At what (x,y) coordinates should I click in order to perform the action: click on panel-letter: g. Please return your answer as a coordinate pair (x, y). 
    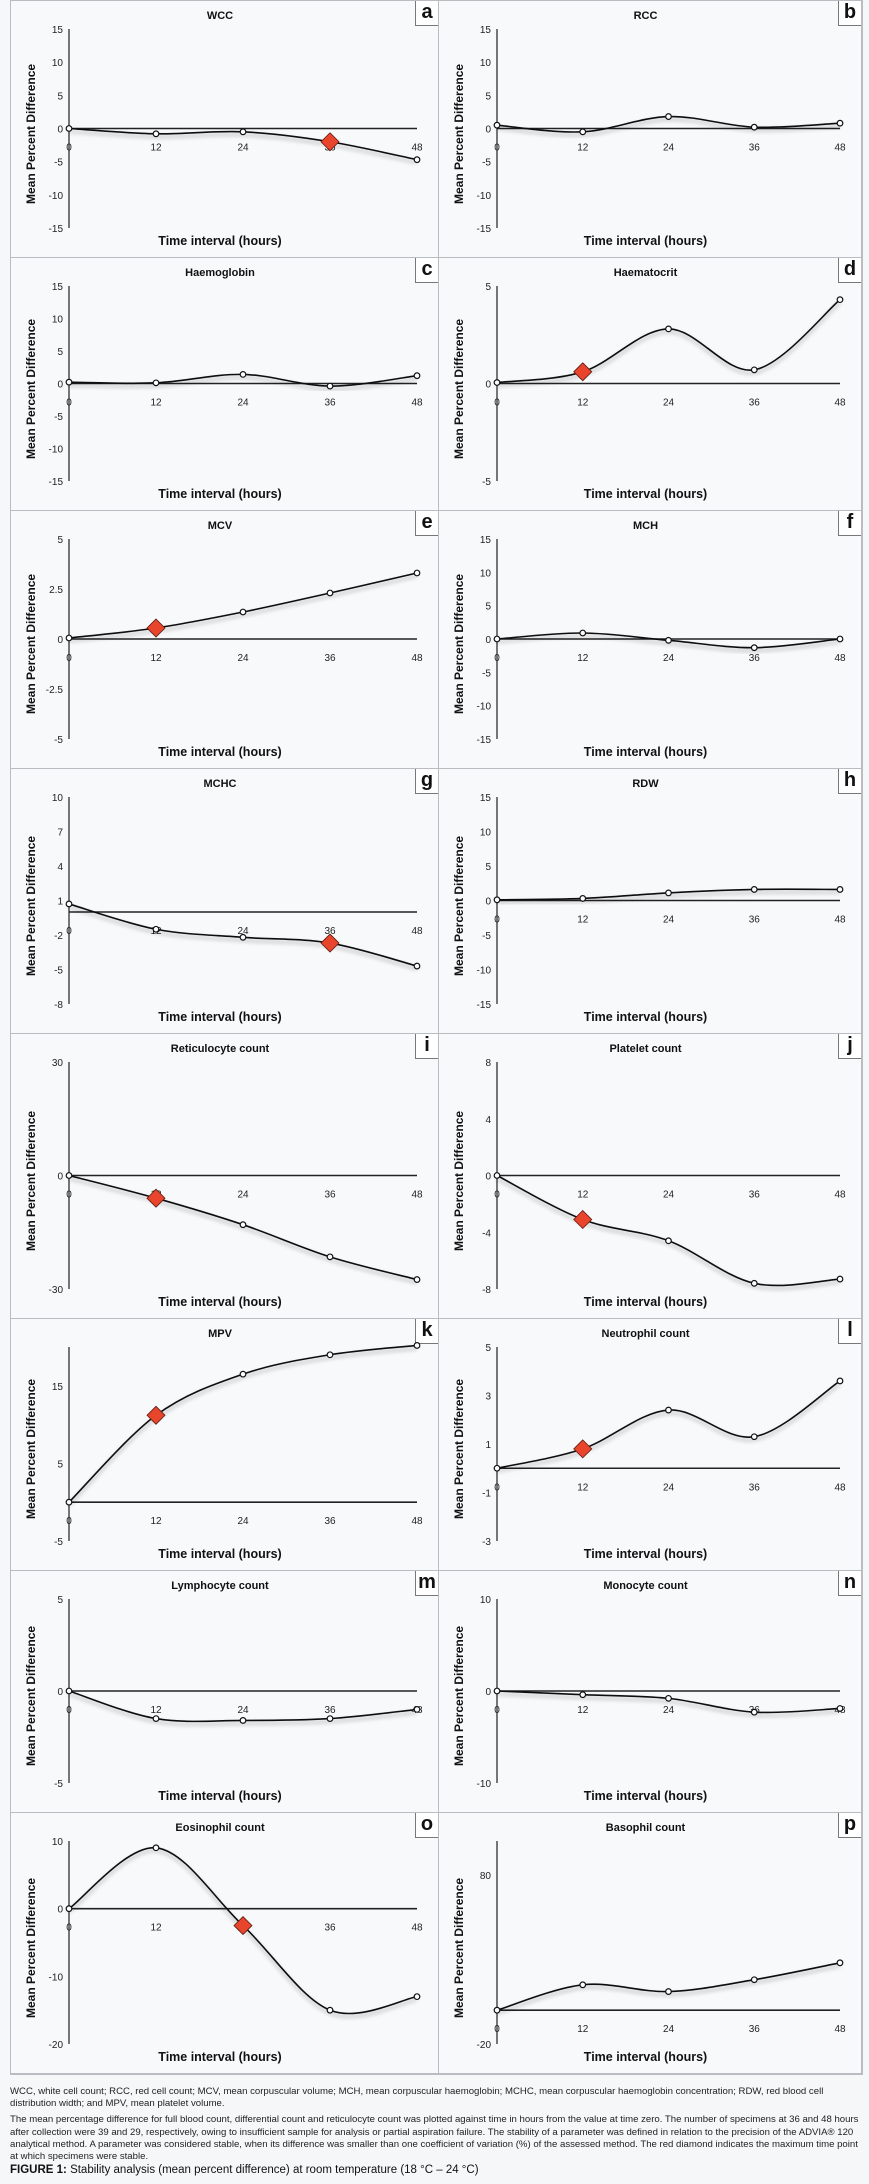
    Looking at the image, I should click on (426, 781).